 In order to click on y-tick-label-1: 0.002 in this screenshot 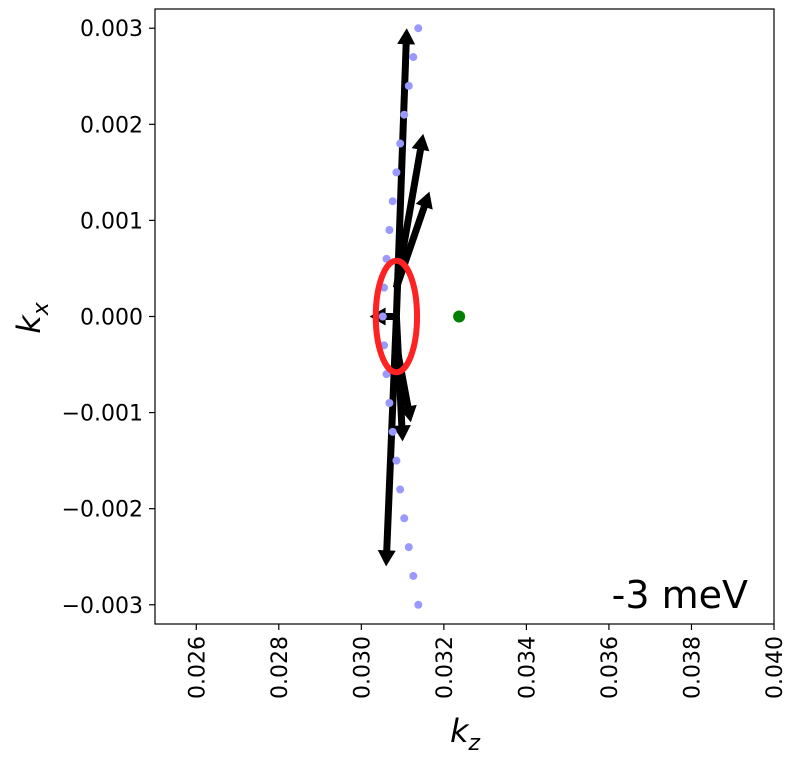, I will do `click(111, 125)`.